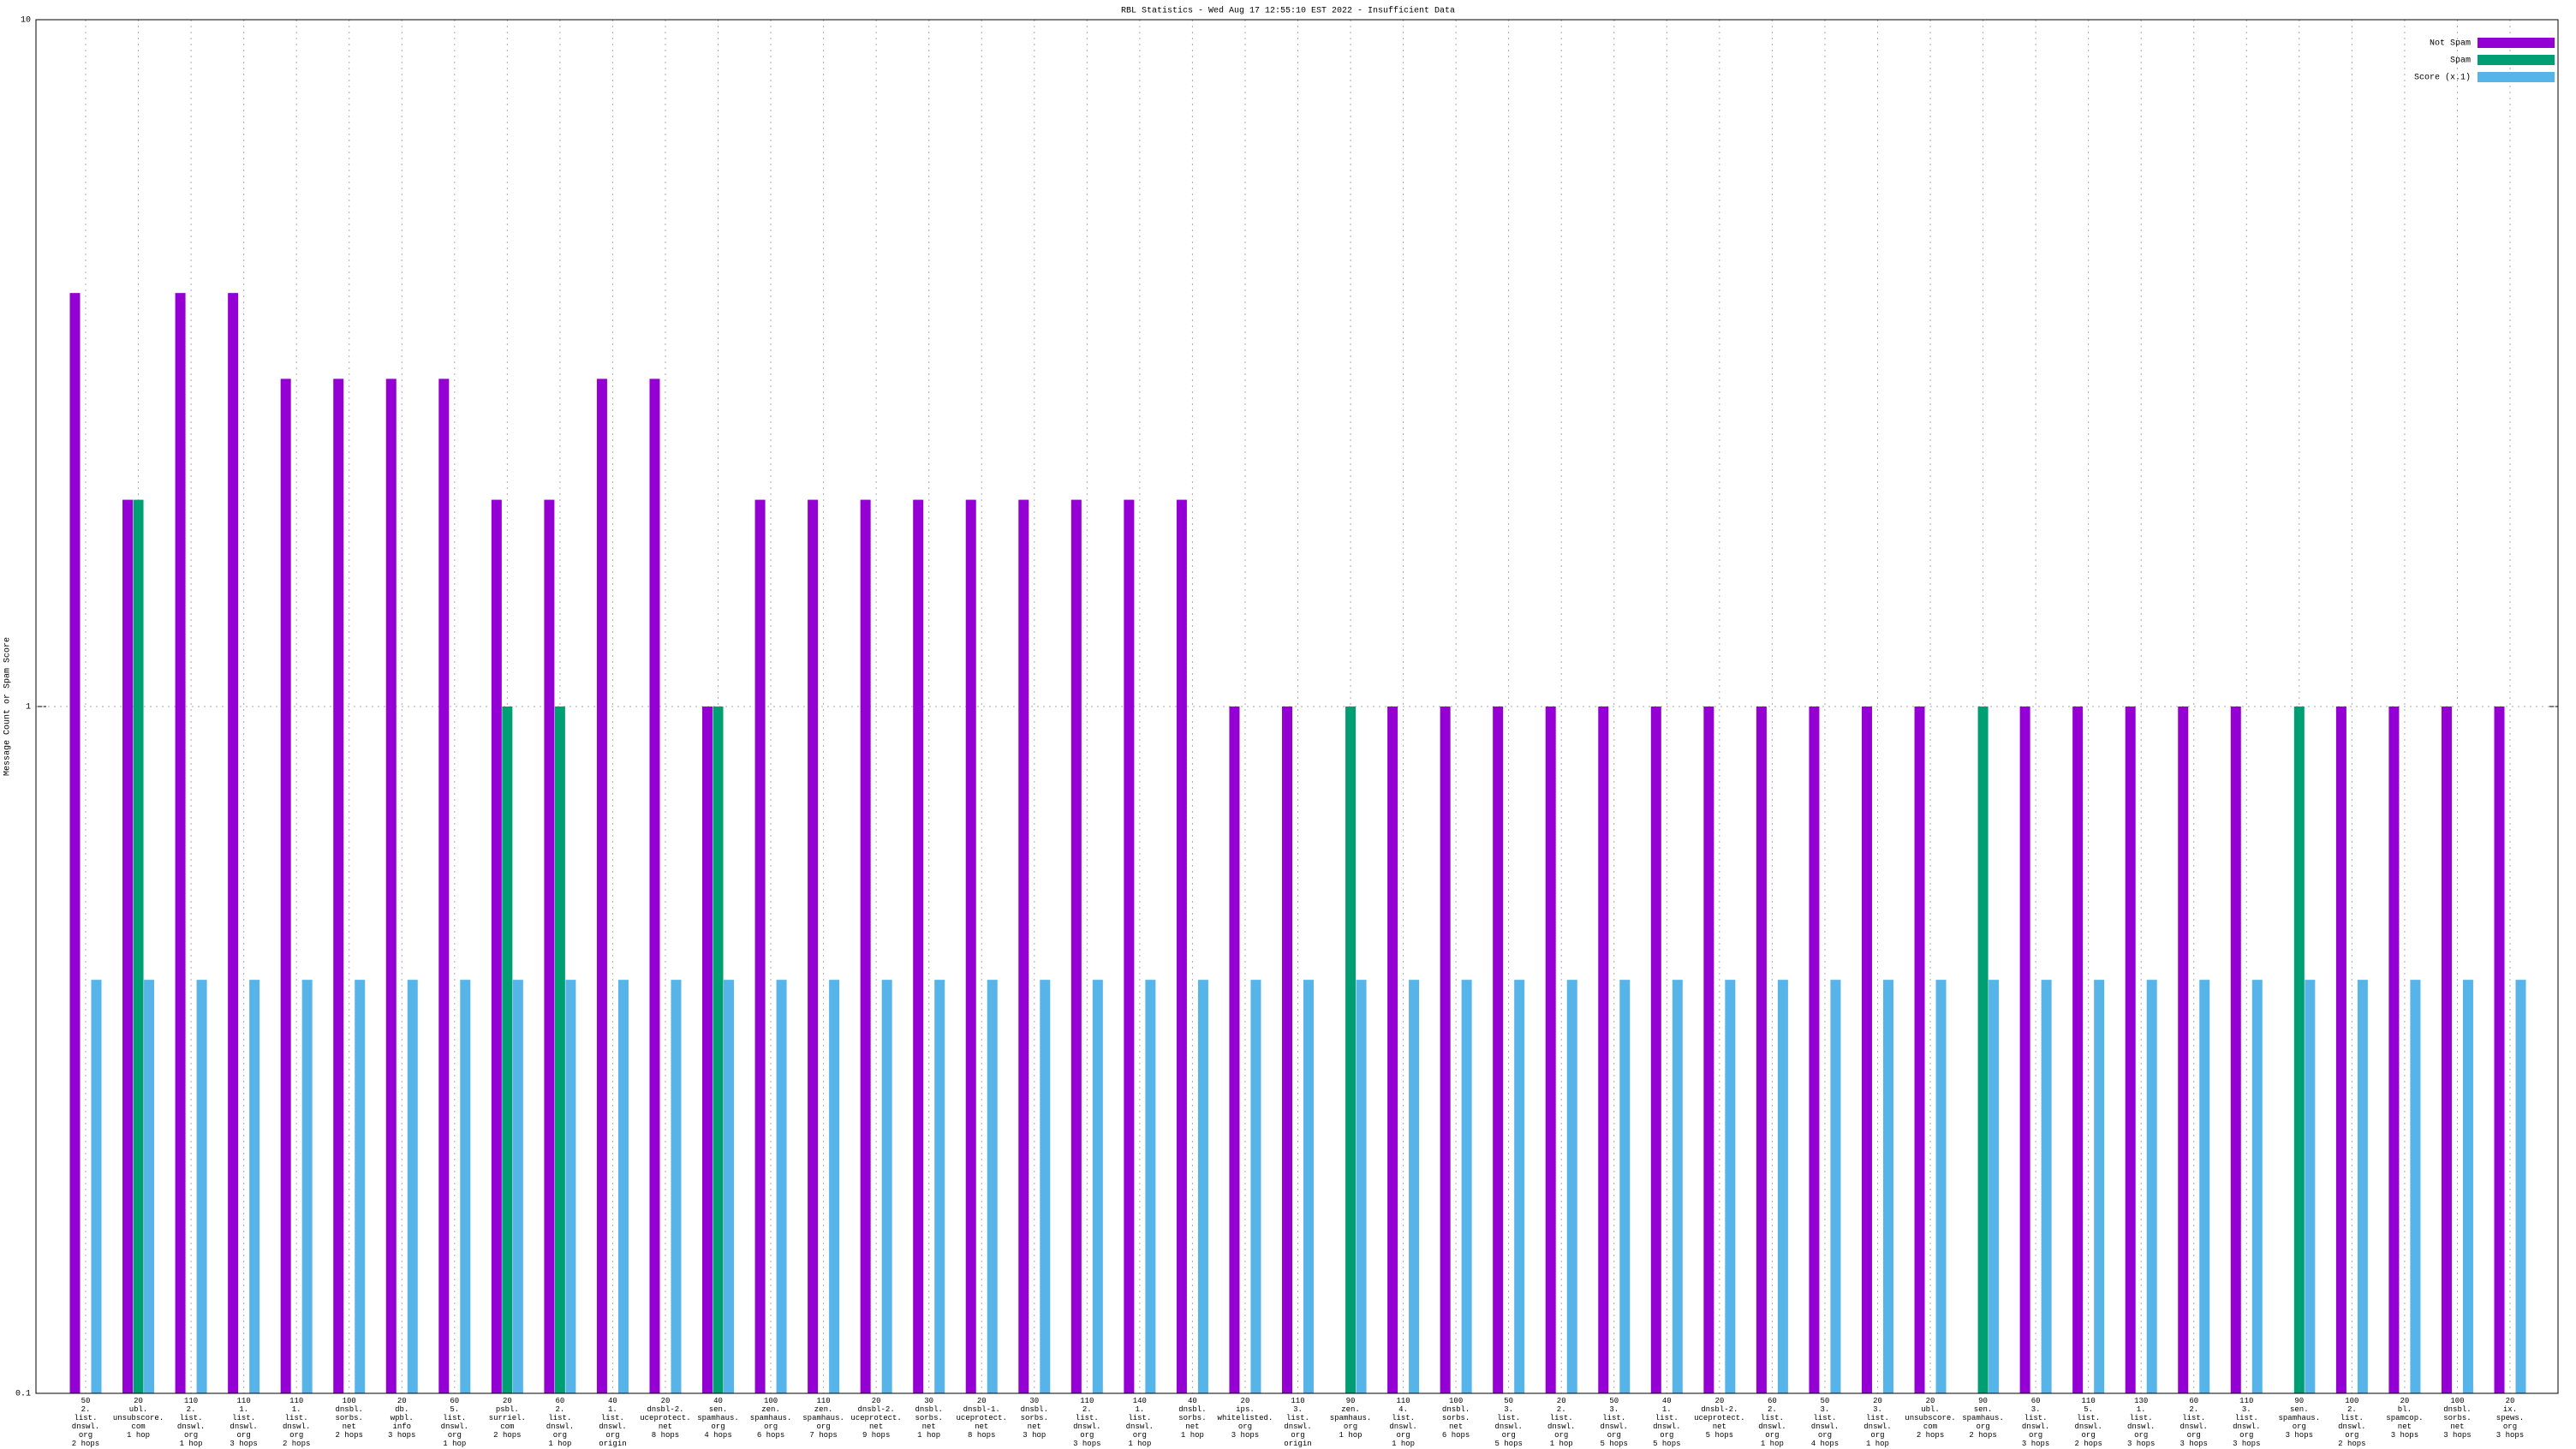 The width and height of the screenshot is (2576, 1449). What do you see at coordinates (85, 1423) in the screenshot?
I see `x-tick-label: 50 2. list. dnswl. org 2 hops` at bounding box center [85, 1423].